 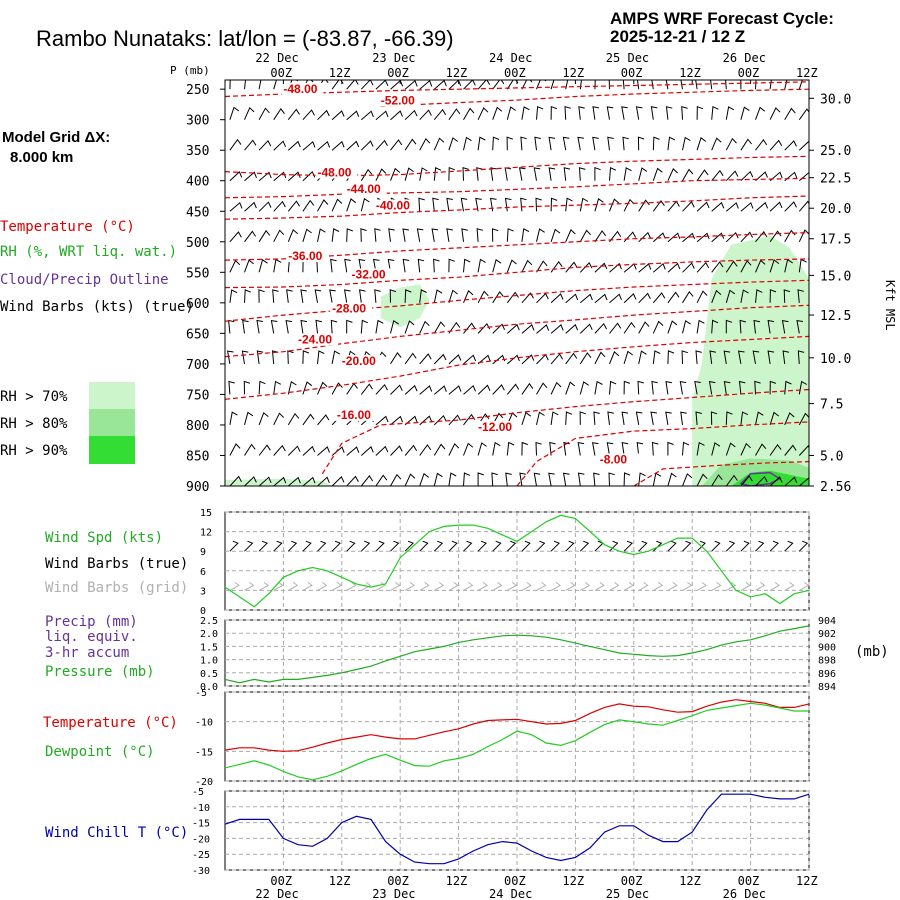 What do you see at coordinates (510, 58) in the screenshot?
I see `day-label-top: 24 Dec` at bounding box center [510, 58].